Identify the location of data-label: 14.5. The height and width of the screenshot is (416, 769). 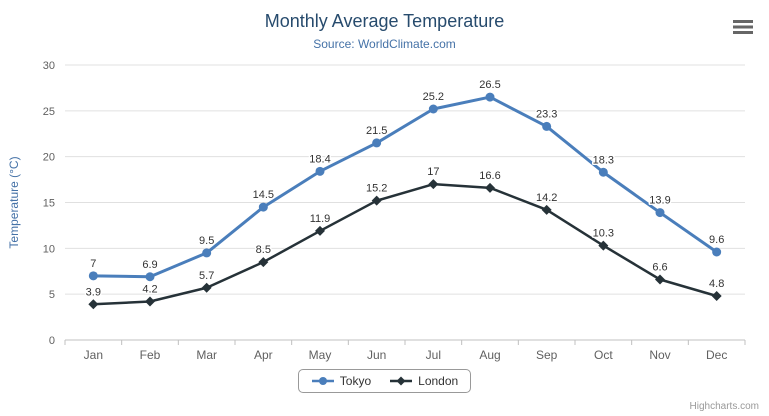
(263, 195).